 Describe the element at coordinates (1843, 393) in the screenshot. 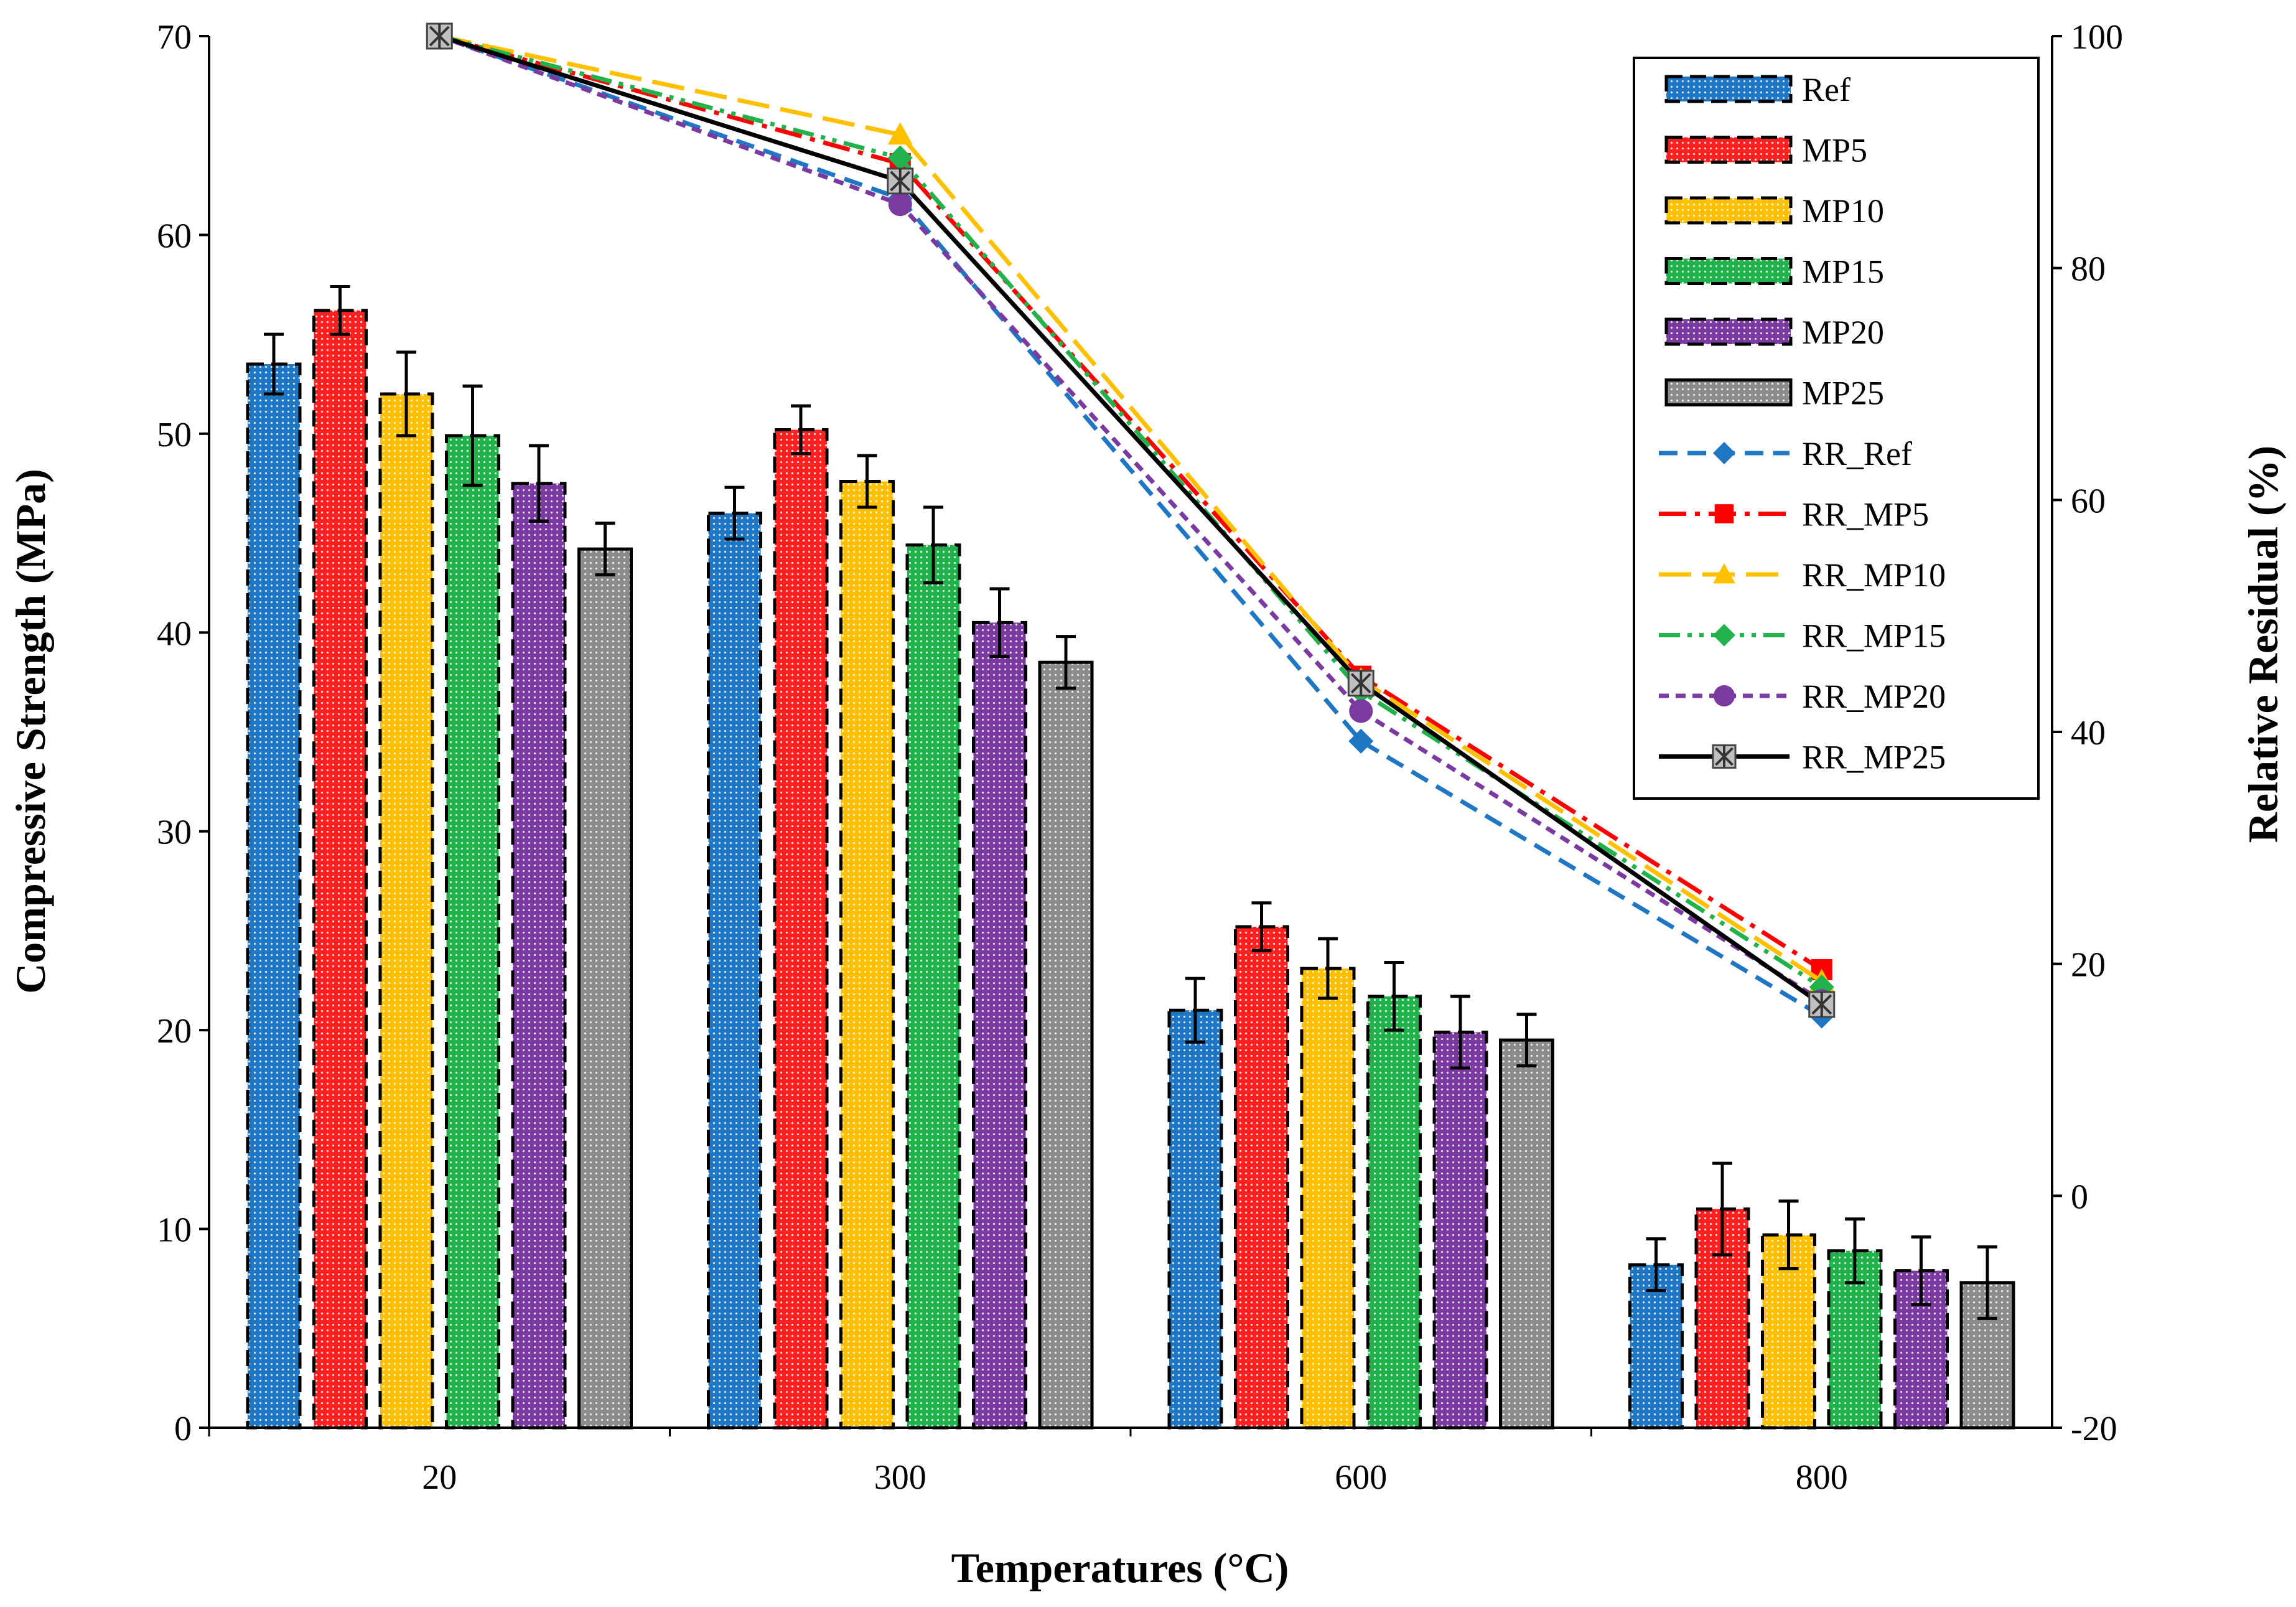

I see `legend-label: MP25` at that location.